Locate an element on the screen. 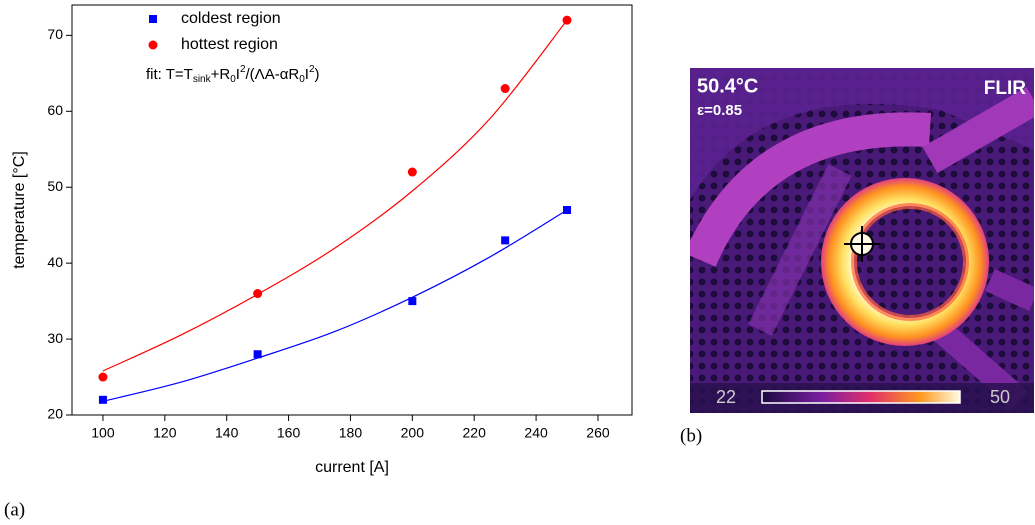  annotation-part: fit: T=T is located at coordinates (169, 74).